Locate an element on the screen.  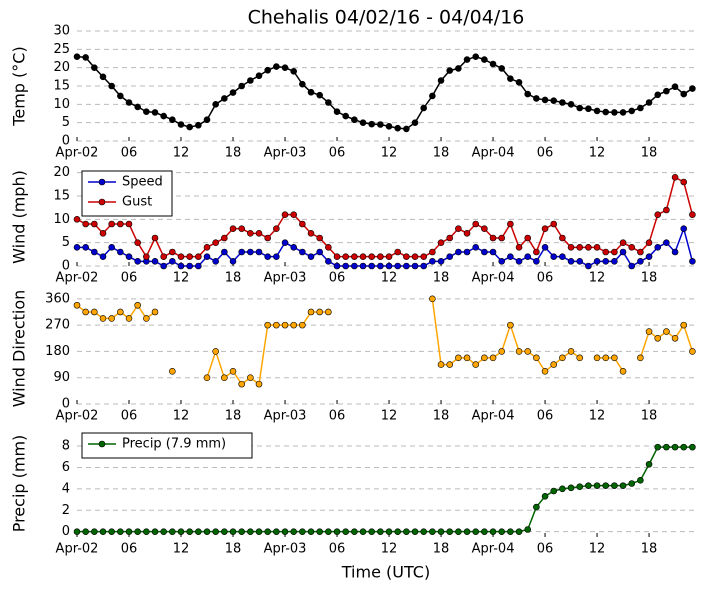
y-tick-label: 4 is located at coordinates (66, 488).